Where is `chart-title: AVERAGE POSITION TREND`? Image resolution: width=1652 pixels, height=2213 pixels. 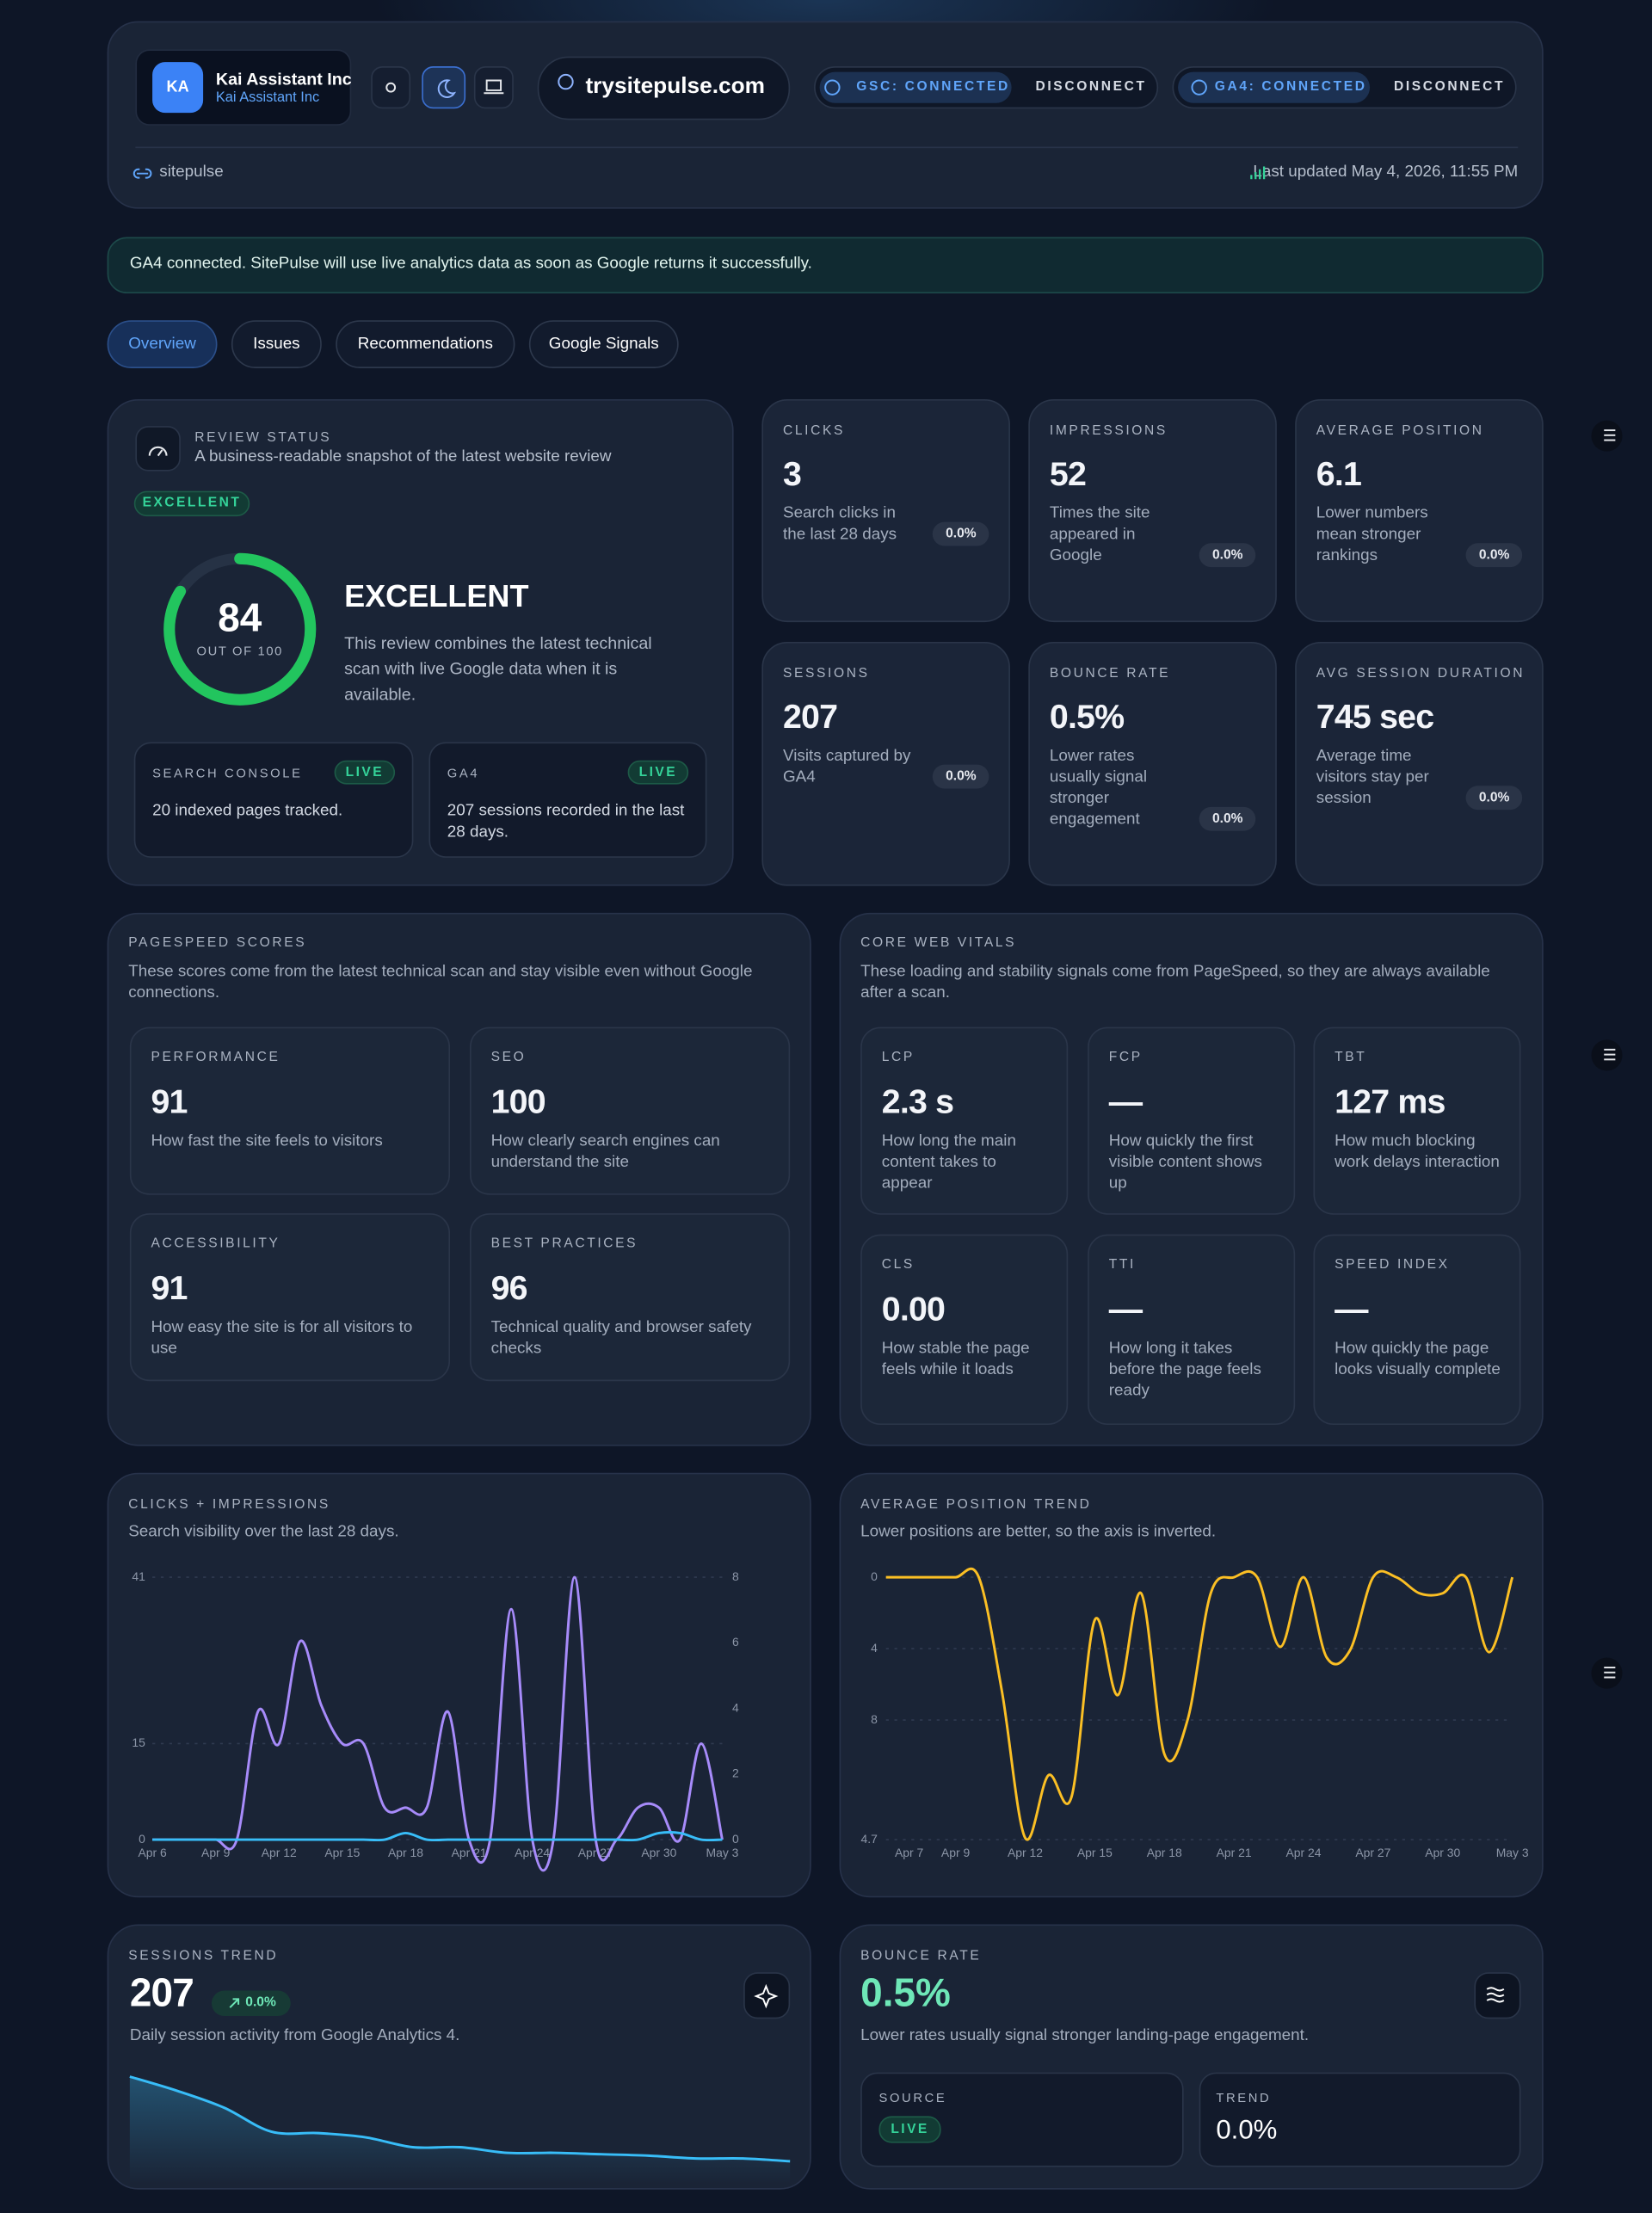
chart-title: AVERAGE POSITION TREND is located at coordinates (976, 1504).